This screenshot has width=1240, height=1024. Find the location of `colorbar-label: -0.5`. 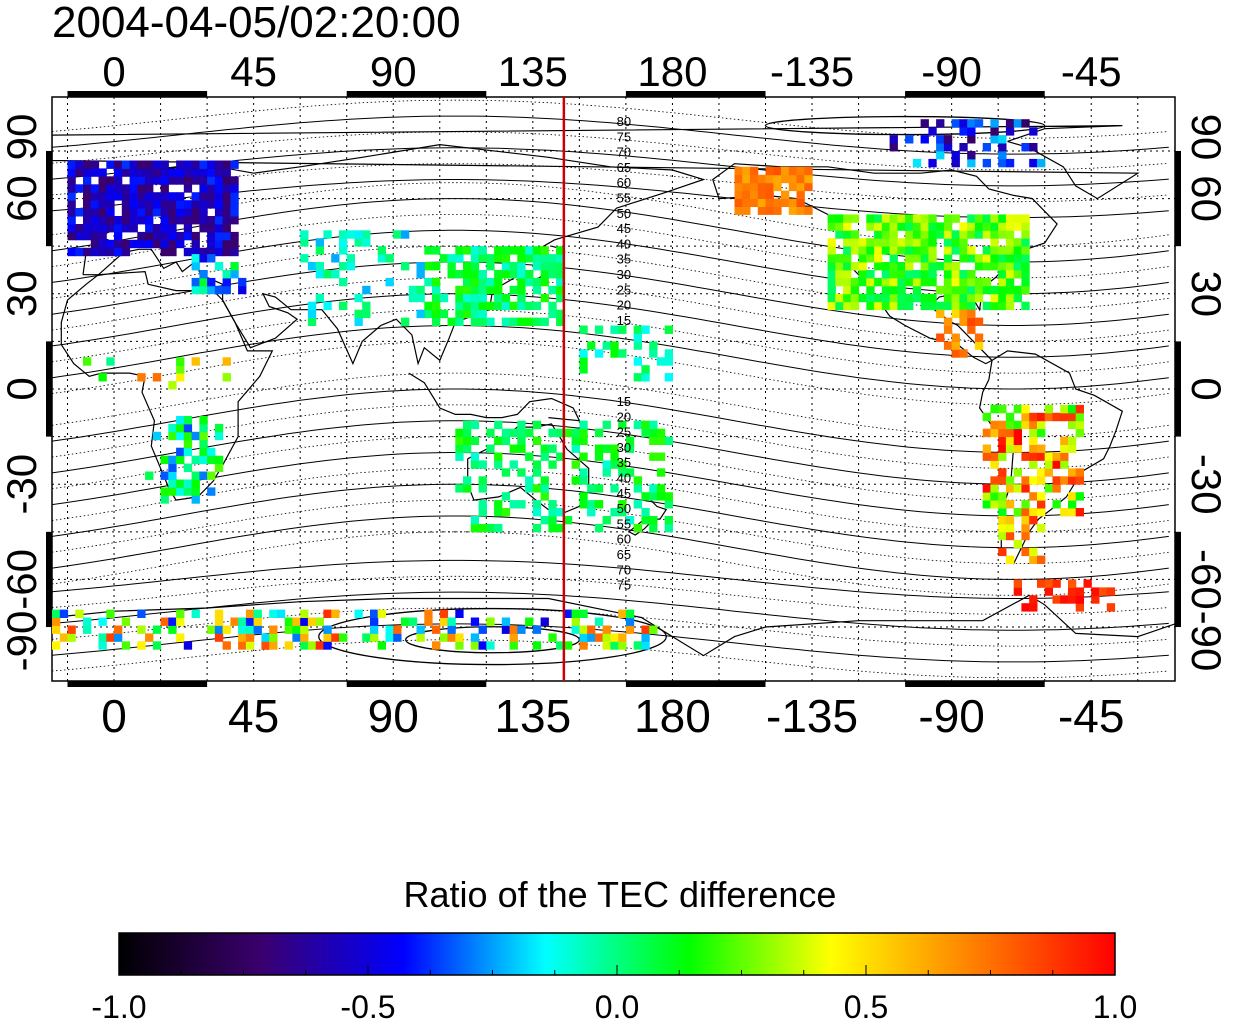

colorbar-label: -0.5 is located at coordinates (367, 1006).